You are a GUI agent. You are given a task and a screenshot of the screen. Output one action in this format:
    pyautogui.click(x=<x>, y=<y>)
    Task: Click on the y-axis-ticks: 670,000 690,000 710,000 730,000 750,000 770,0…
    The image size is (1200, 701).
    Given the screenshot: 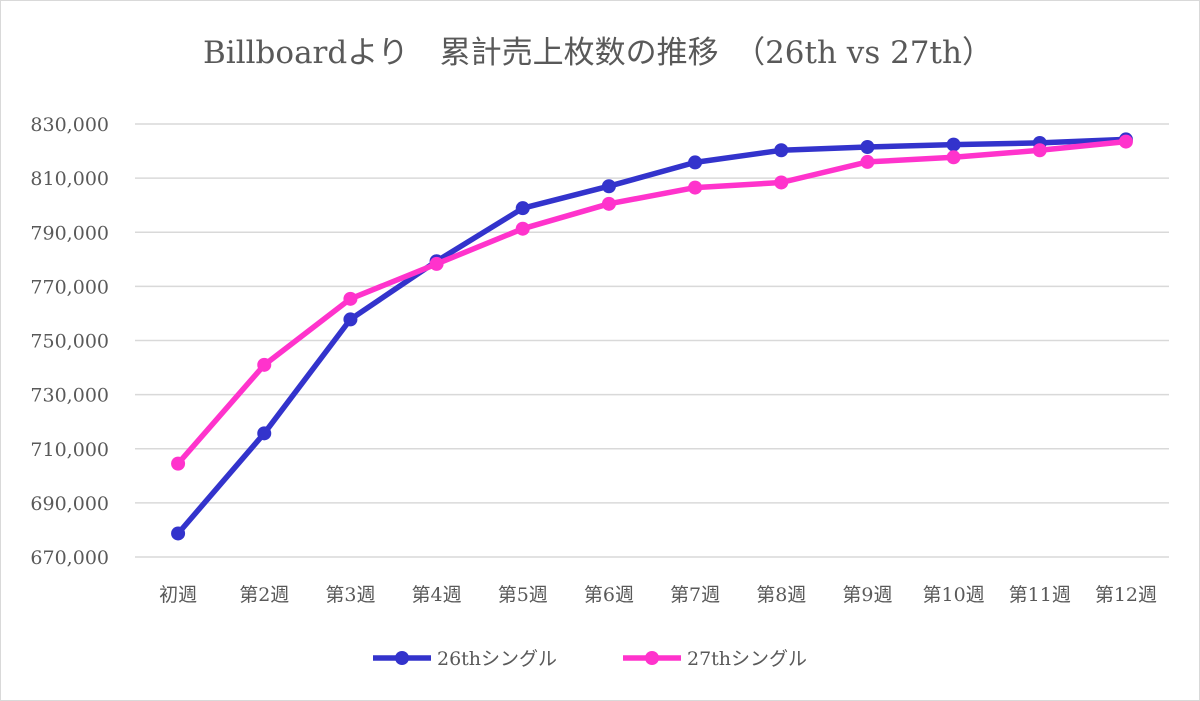 What is the action you would take?
    pyautogui.click(x=69, y=341)
    